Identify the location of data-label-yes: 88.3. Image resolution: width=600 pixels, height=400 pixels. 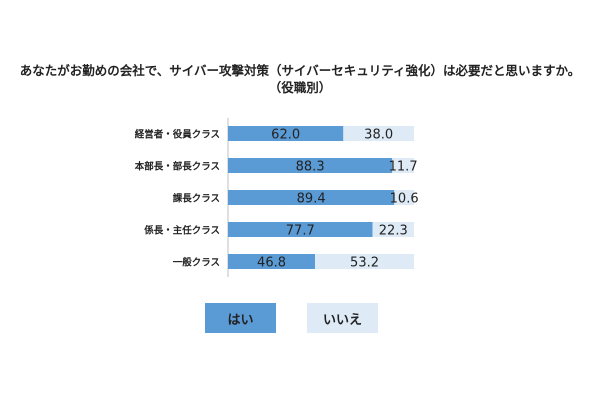
(310, 167).